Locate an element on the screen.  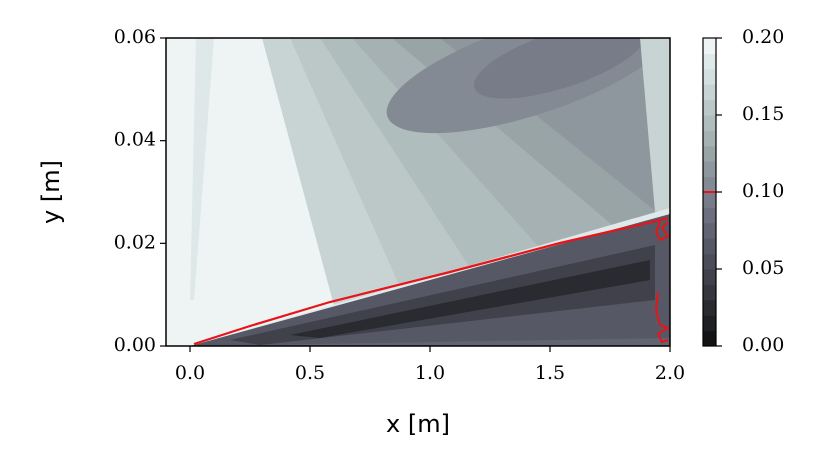
y-axis-title: y [m] is located at coordinates (51, 192).